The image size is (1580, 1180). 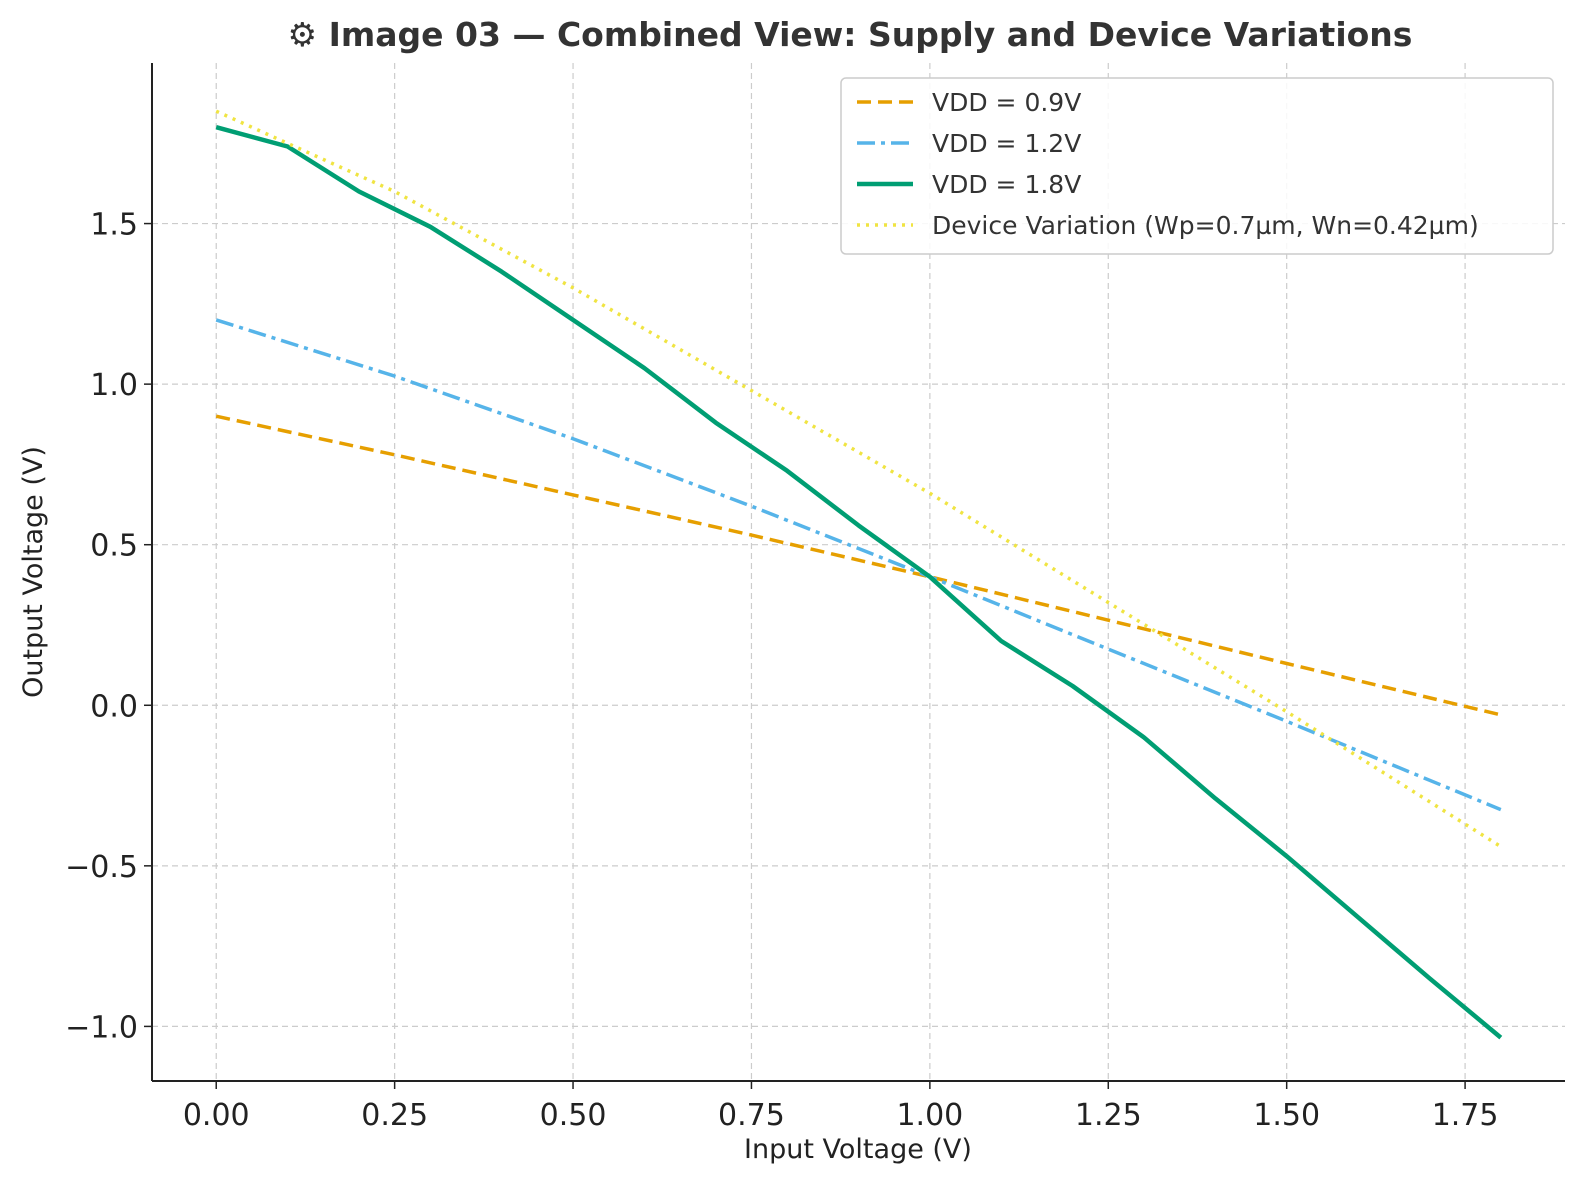 What do you see at coordinates (1286, 1115) in the screenshot?
I see `x-tick-label: 1.50` at bounding box center [1286, 1115].